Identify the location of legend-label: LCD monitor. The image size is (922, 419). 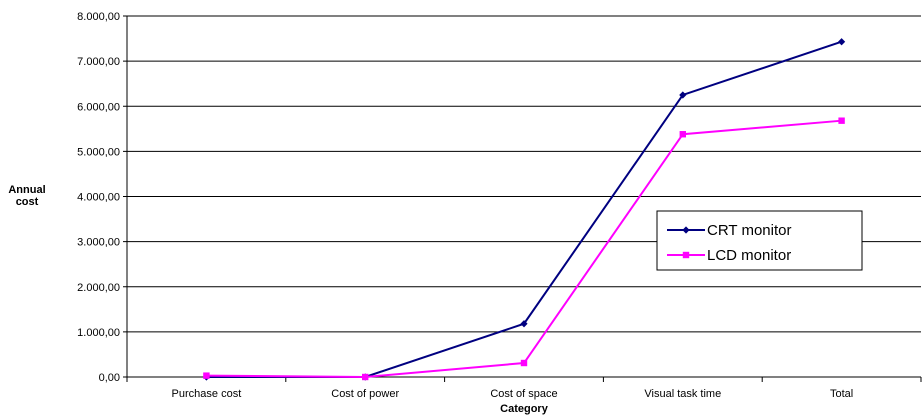
(749, 255).